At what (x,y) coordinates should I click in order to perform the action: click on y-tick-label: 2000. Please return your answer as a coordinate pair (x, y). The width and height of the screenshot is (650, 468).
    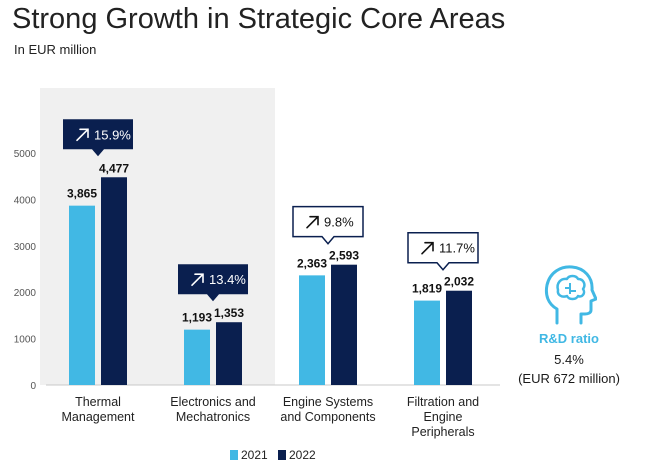
    Looking at the image, I should click on (25, 293).